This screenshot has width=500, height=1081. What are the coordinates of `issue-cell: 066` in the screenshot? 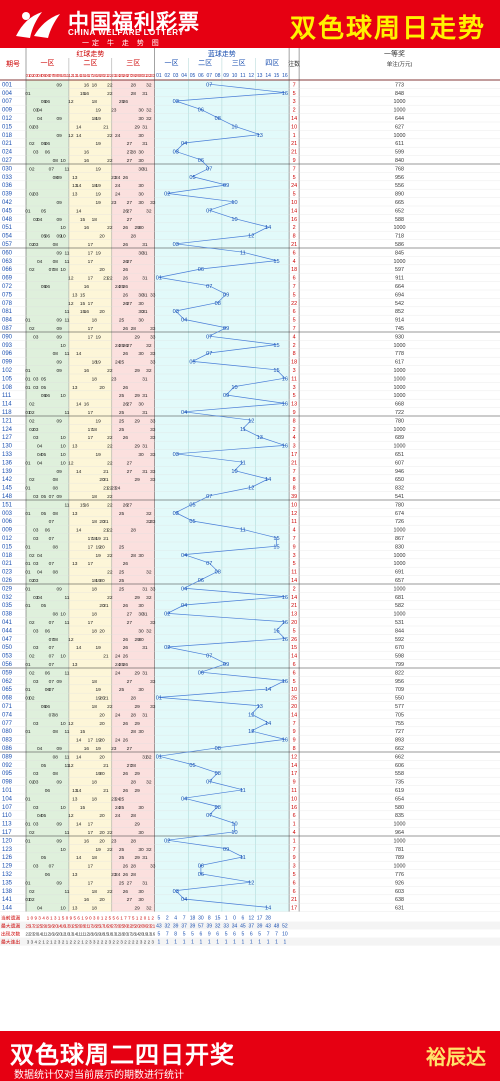 It's located at (7, 270).